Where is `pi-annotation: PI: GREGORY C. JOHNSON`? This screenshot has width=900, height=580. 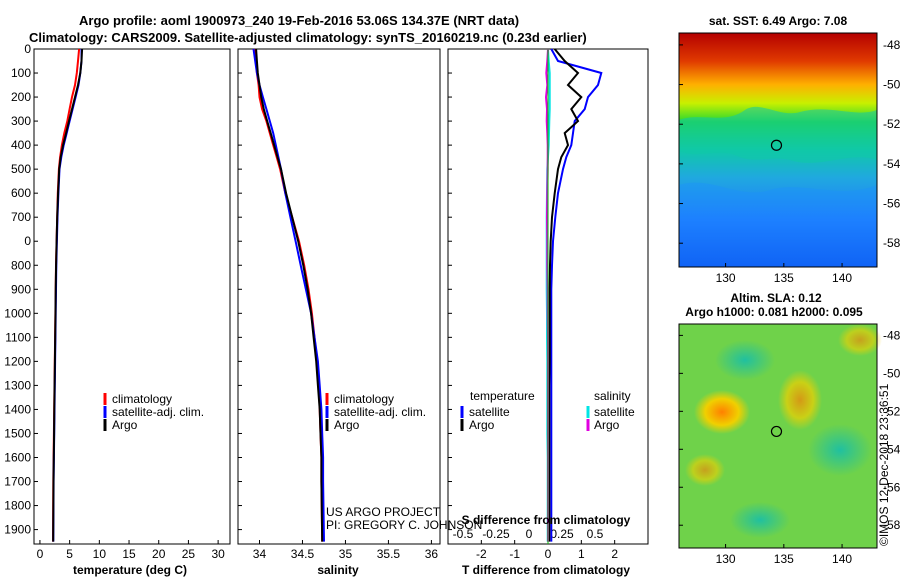 pi-annotation: PI: GREGORY C. JOHNSON is located at coordinates (404, 525).